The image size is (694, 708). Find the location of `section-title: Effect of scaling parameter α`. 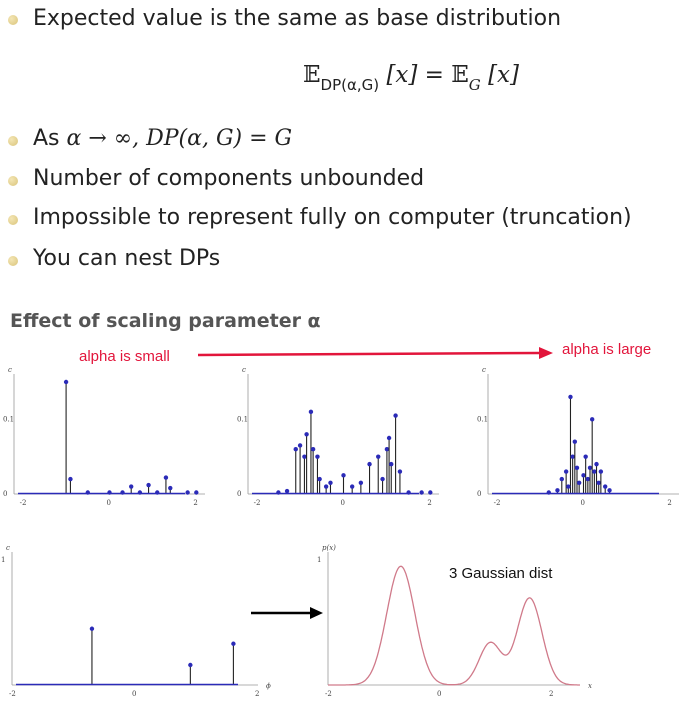

section-title: Effect of scaling parameter α is located at coordinates (165, 321).